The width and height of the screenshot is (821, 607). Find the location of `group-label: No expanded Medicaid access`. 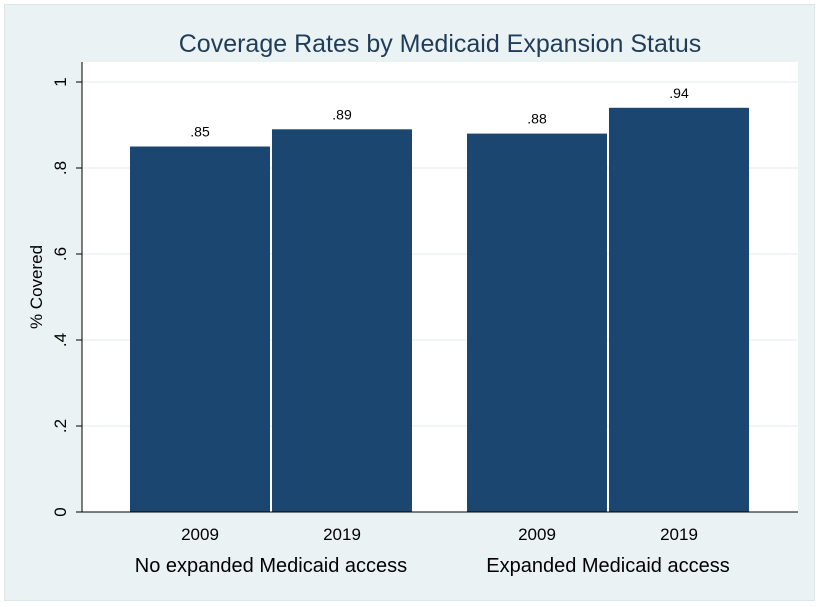

group-label: No expanded Medicaid access is located at coordinates (271, 566).